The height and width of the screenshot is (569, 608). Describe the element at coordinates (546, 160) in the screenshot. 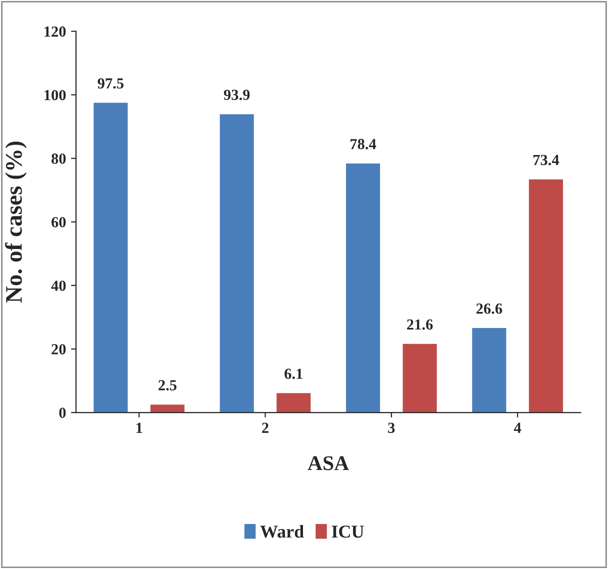

I see `data-label: 73.4` at that location.